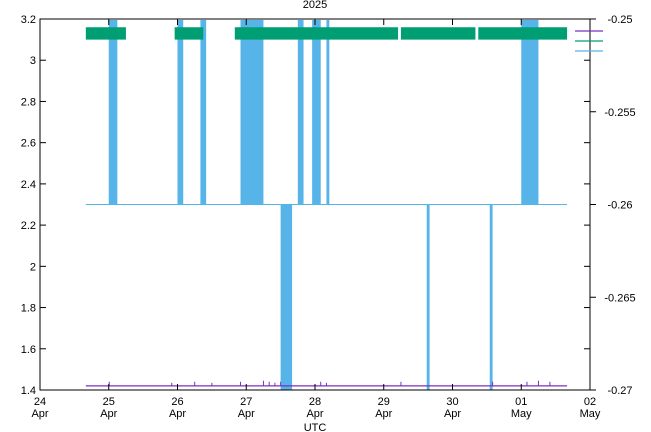 Image resolution: width=651 pixels, height=432 pixels. Describe the element at coordinates (315, 5) in the screenshot. I see `chart-title: 2025` at that location.